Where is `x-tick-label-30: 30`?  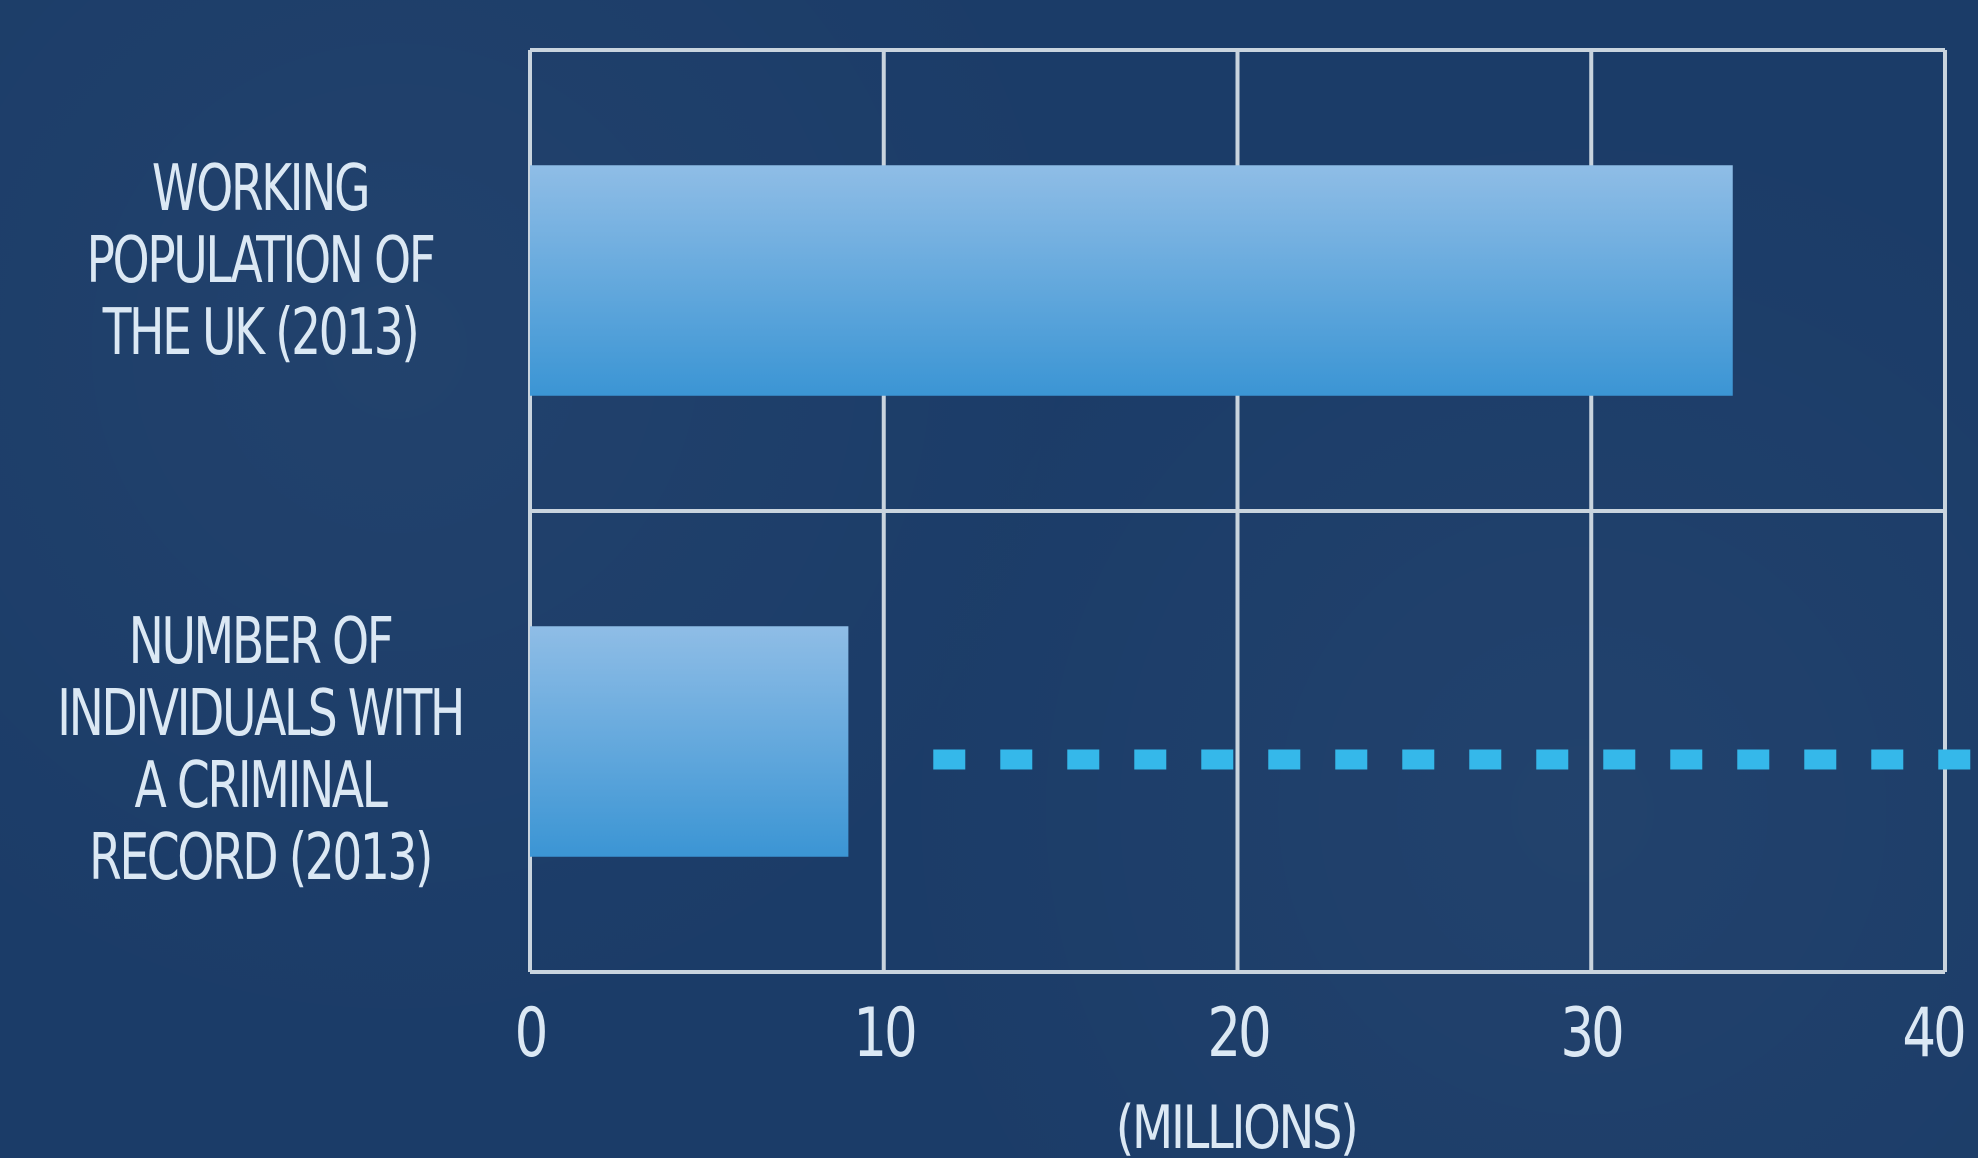 x-tick-label-30: 30 is located at coordinates (1592, 1033).